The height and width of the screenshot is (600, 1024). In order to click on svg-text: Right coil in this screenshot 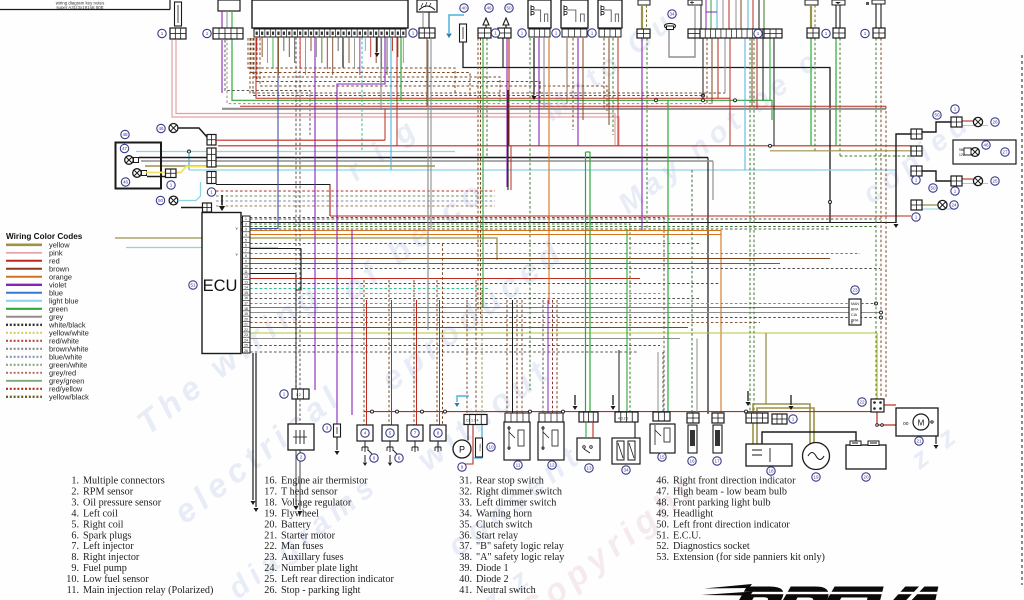, I will do `click(103, 524)`.